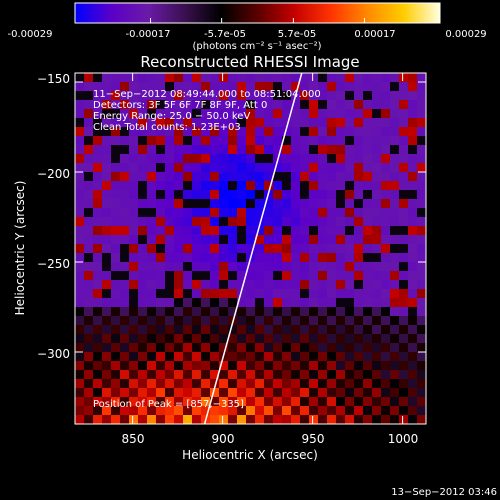 This screenshot has height=500, width=500. What do you see at coordinates (20, 248) in the screenshot?
I see `y-axis-label: Heliocentric Y (arcsec)` at bounding box center [20, 248].